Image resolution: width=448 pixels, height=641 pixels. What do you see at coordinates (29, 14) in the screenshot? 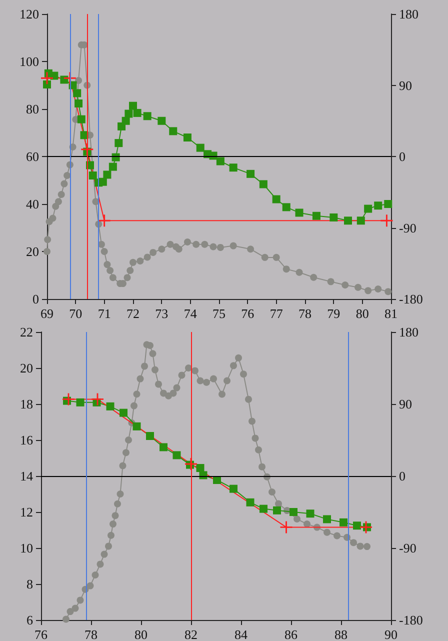
I see `y-tick-label: 120` at bounding box center [29, 14].